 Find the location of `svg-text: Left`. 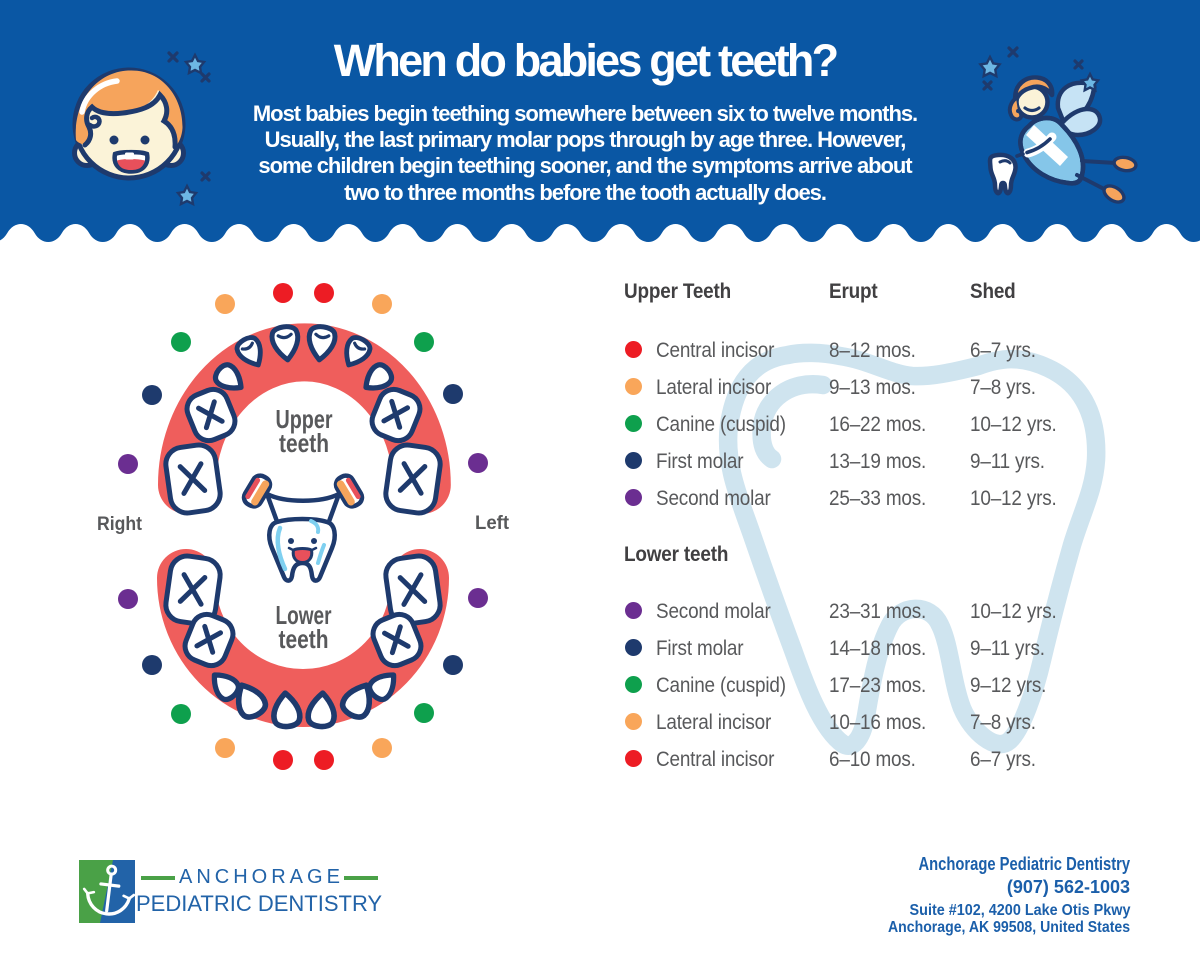

svg-text: Left is located at coordinates (492, 523).